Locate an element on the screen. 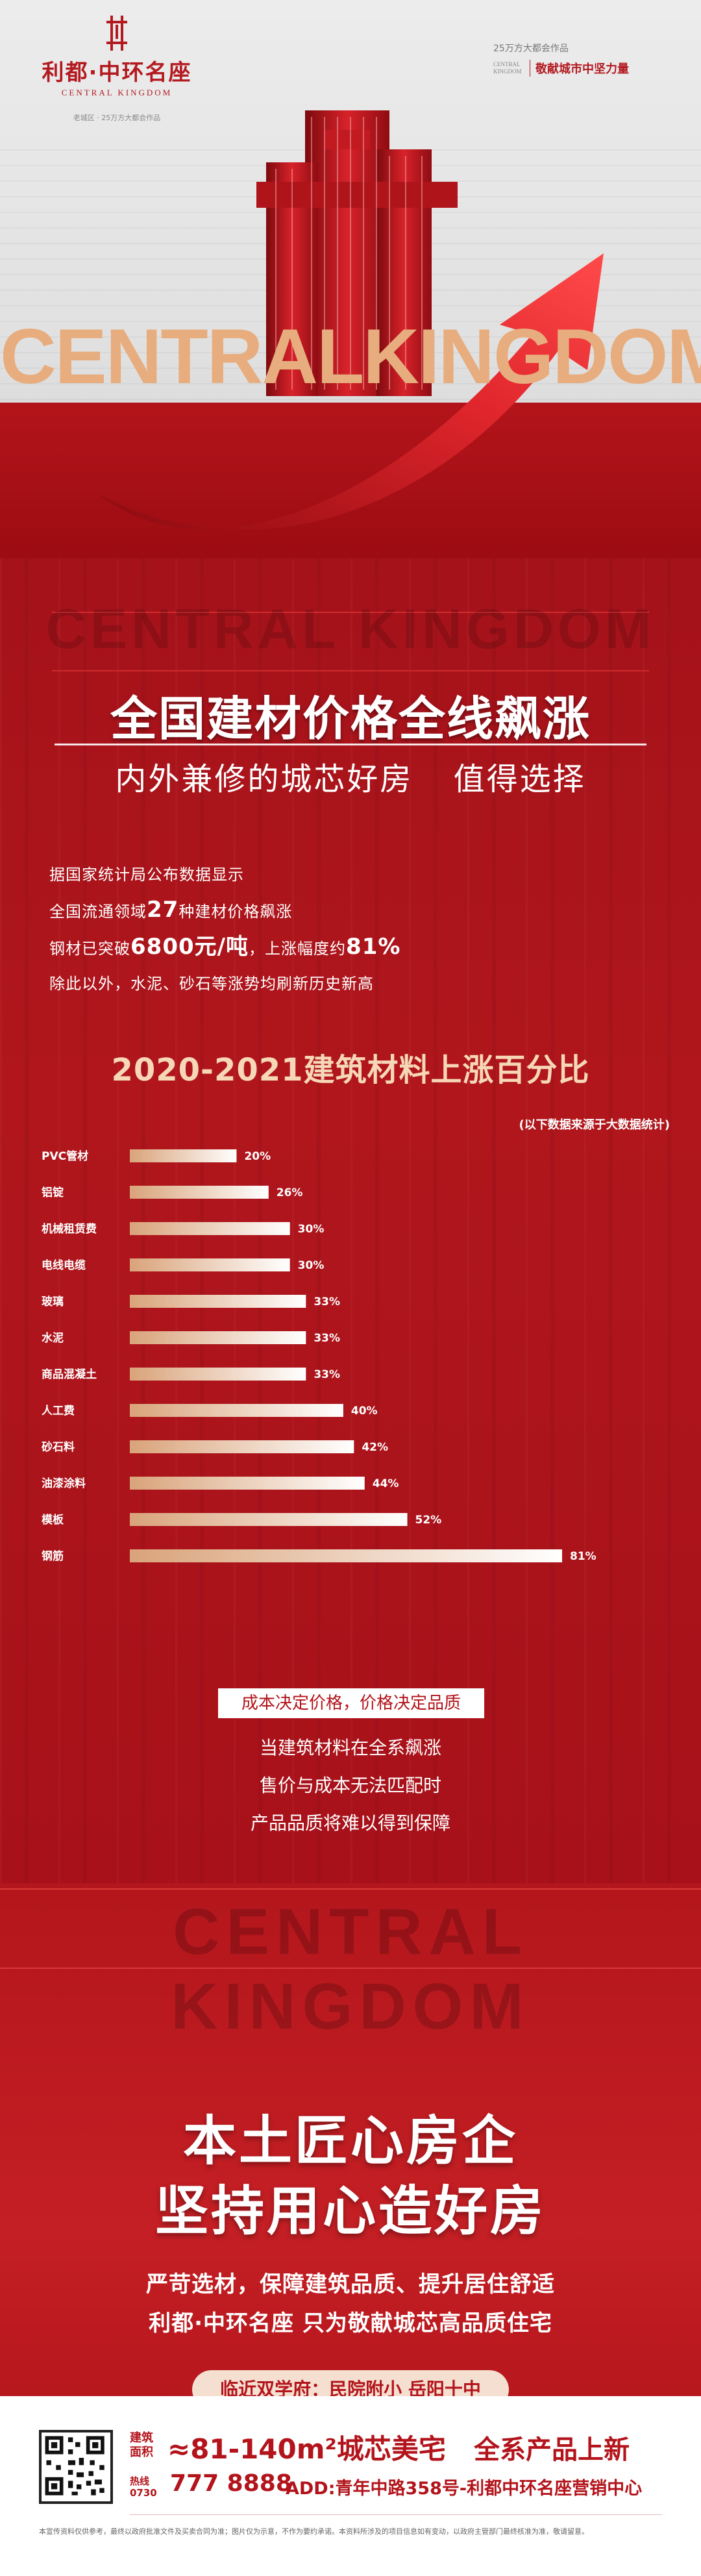 The image size is (701, 2576). area-label: 建筑 面积 is located at coordinates (141, 2445).